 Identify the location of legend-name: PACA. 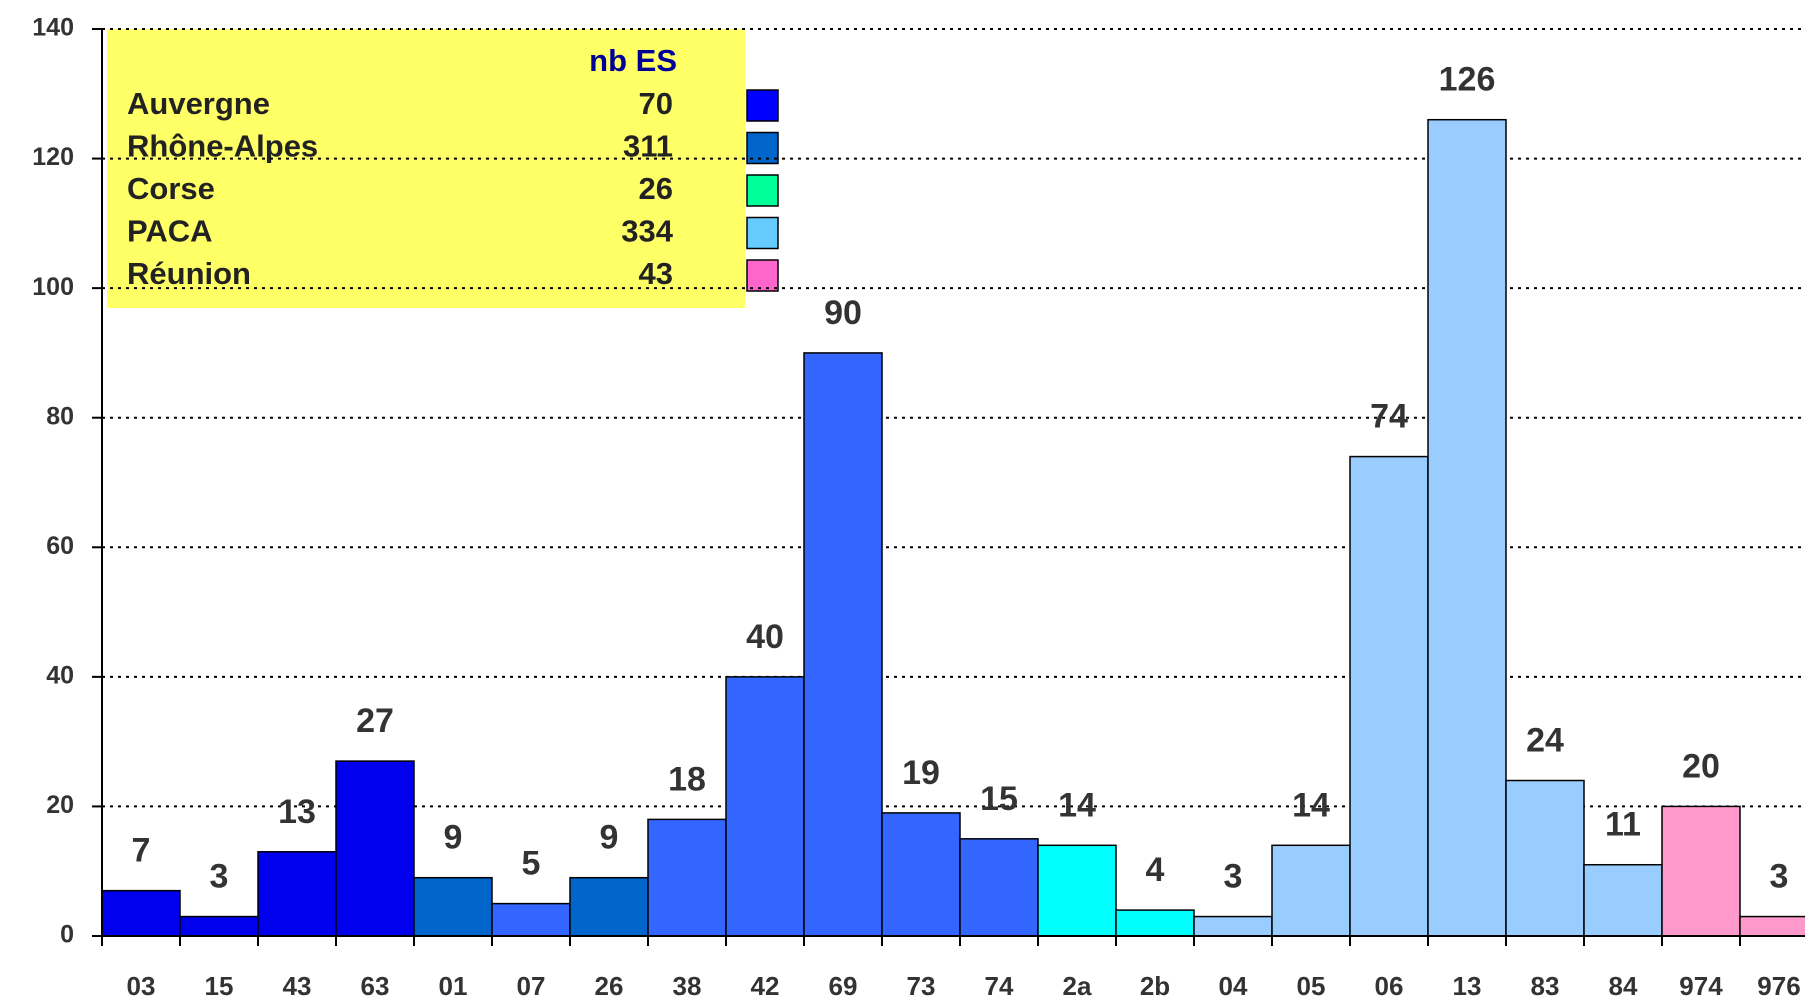
(170, 231).